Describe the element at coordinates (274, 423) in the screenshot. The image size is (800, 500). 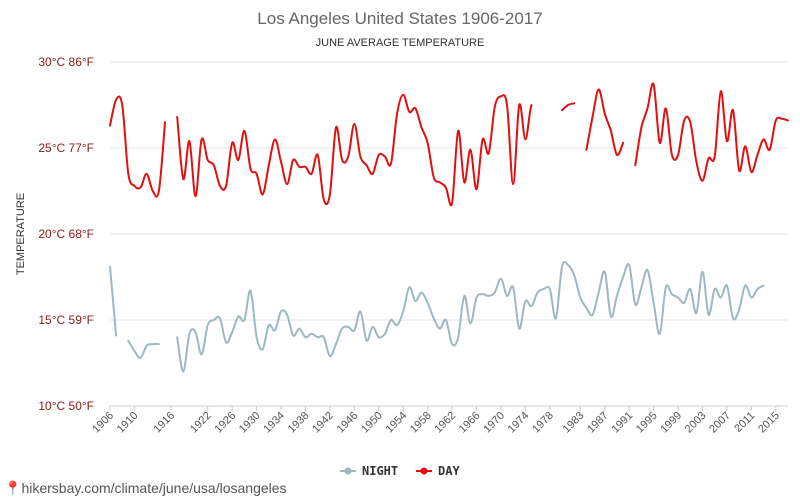
I see `x-tick-label: 1934` at that location.